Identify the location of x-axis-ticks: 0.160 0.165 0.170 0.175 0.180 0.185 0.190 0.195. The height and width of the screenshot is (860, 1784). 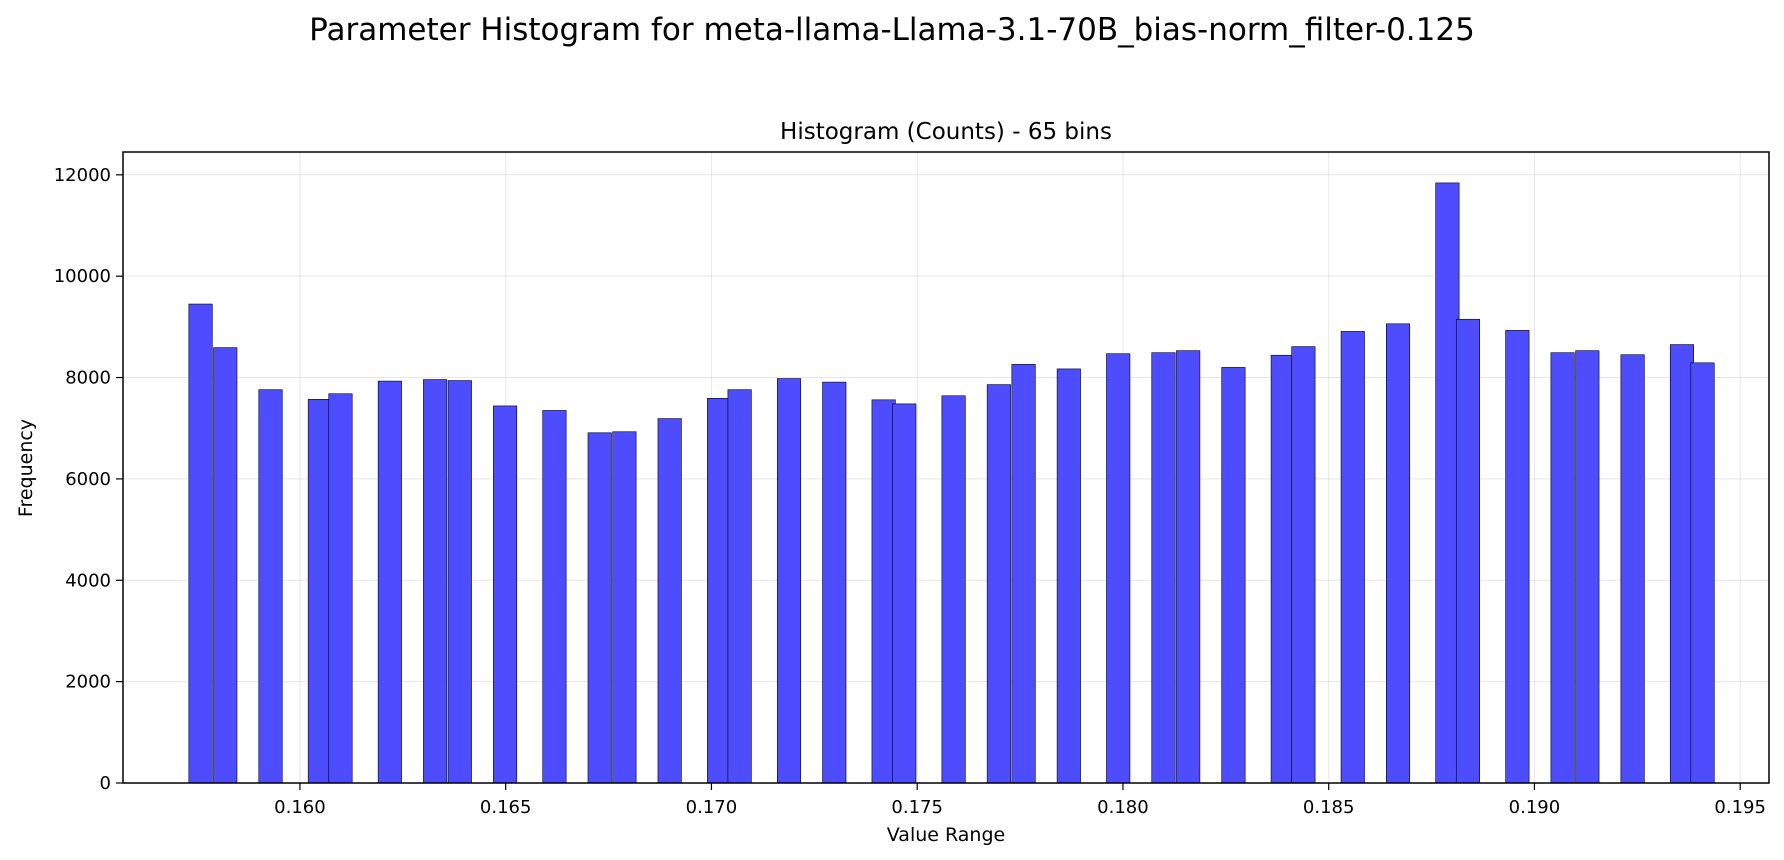
(1020, 800).